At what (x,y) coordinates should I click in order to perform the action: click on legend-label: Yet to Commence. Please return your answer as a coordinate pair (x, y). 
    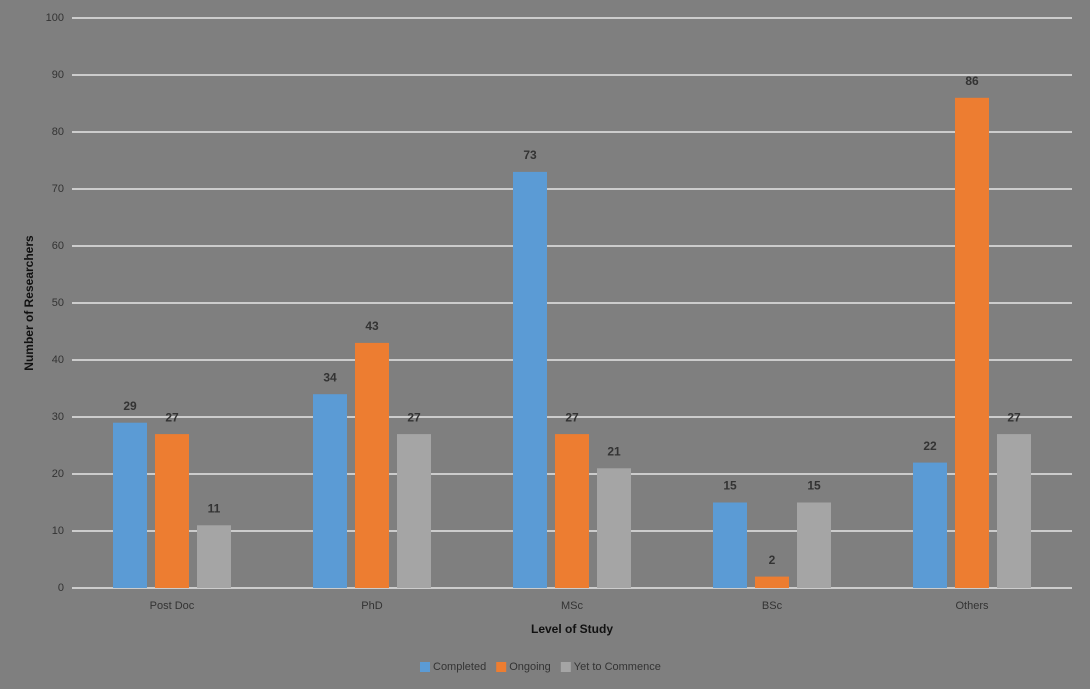
    Looking at the image, I should click on (617, 667).